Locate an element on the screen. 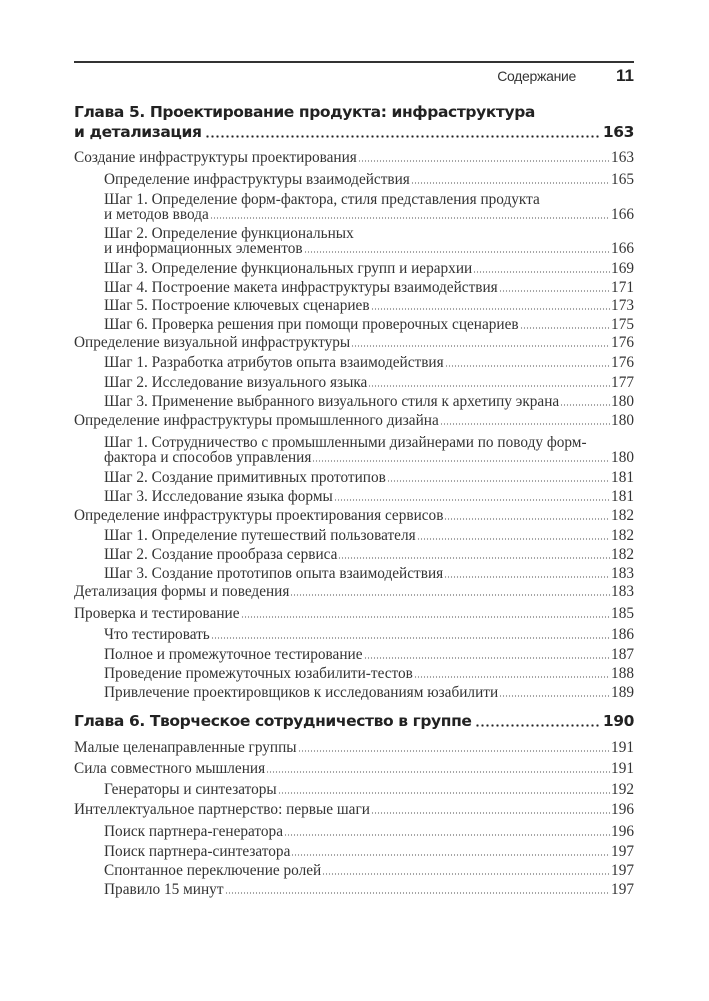 The width and height of the screenshot is (709, 1001). entry-page: 188 is located at coordinates (622, 673).